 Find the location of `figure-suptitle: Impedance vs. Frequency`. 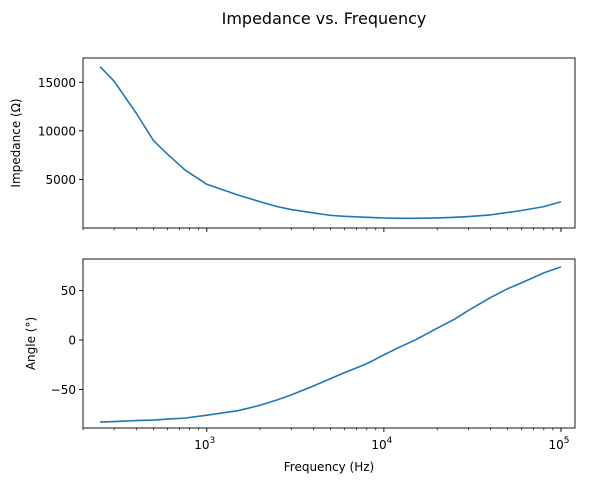

figure-suptitle: Impedance vs. Frequency is located at coordinates (324, 18).